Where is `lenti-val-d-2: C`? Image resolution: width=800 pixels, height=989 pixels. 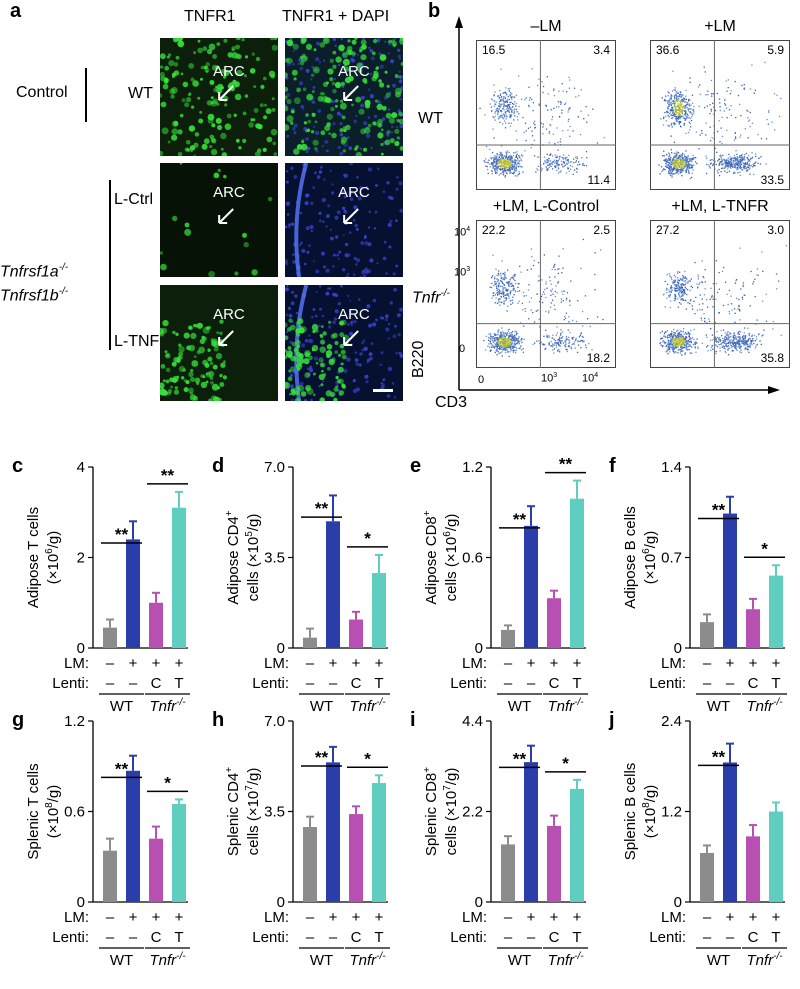
lenti-val-d-2: C is located at coordinates (356, 683).